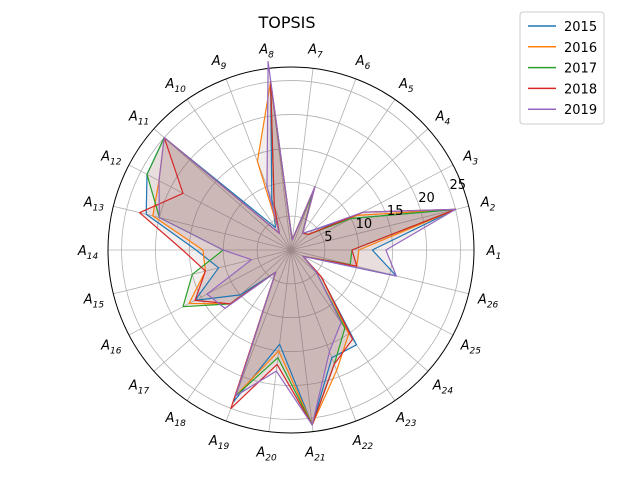 The height and width of the screenshot is (480, 640). Describe the element at coordinates (328, 237) in the screenshot. I see `radial-tick-label: 5` at that location.